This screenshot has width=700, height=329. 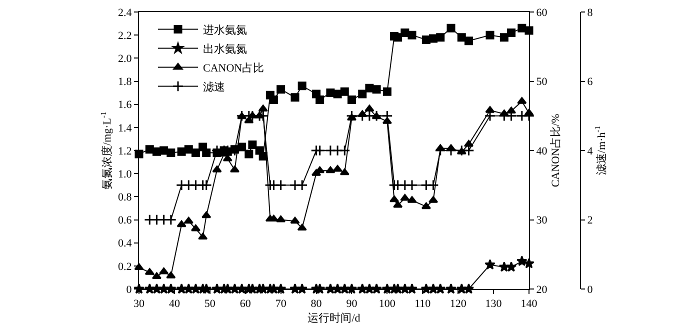 What do you see at coordinates (387, 304) in the screenshot?
I see `x-tick-label: 100` at bounding box center [387, 304].